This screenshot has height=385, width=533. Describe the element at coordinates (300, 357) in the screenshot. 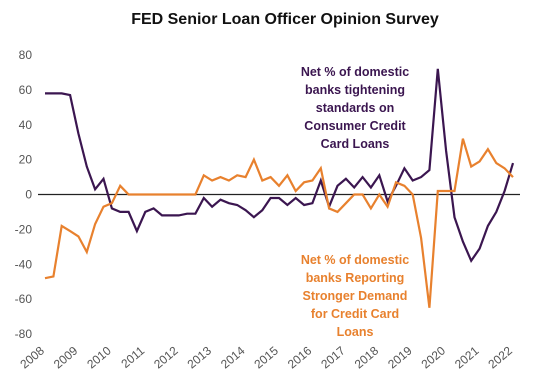

I see `x-tick-label: 2016` at that location.